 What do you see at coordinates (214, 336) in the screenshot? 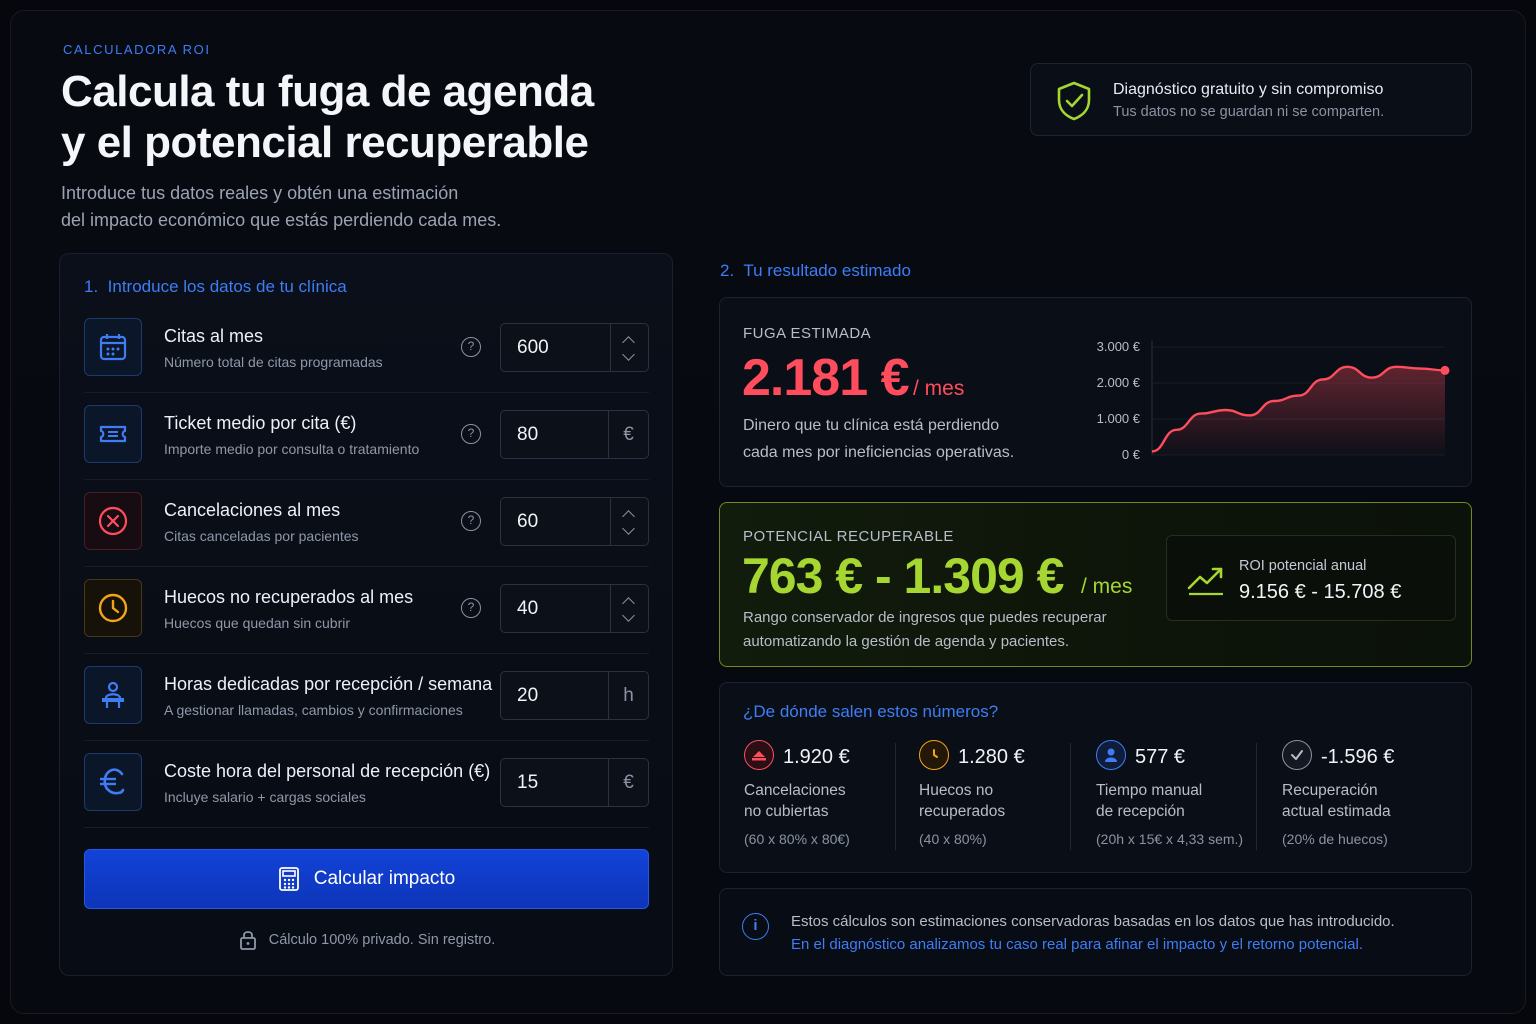
I see `row-label: Citas al mes` at bounding box center [214, 336].